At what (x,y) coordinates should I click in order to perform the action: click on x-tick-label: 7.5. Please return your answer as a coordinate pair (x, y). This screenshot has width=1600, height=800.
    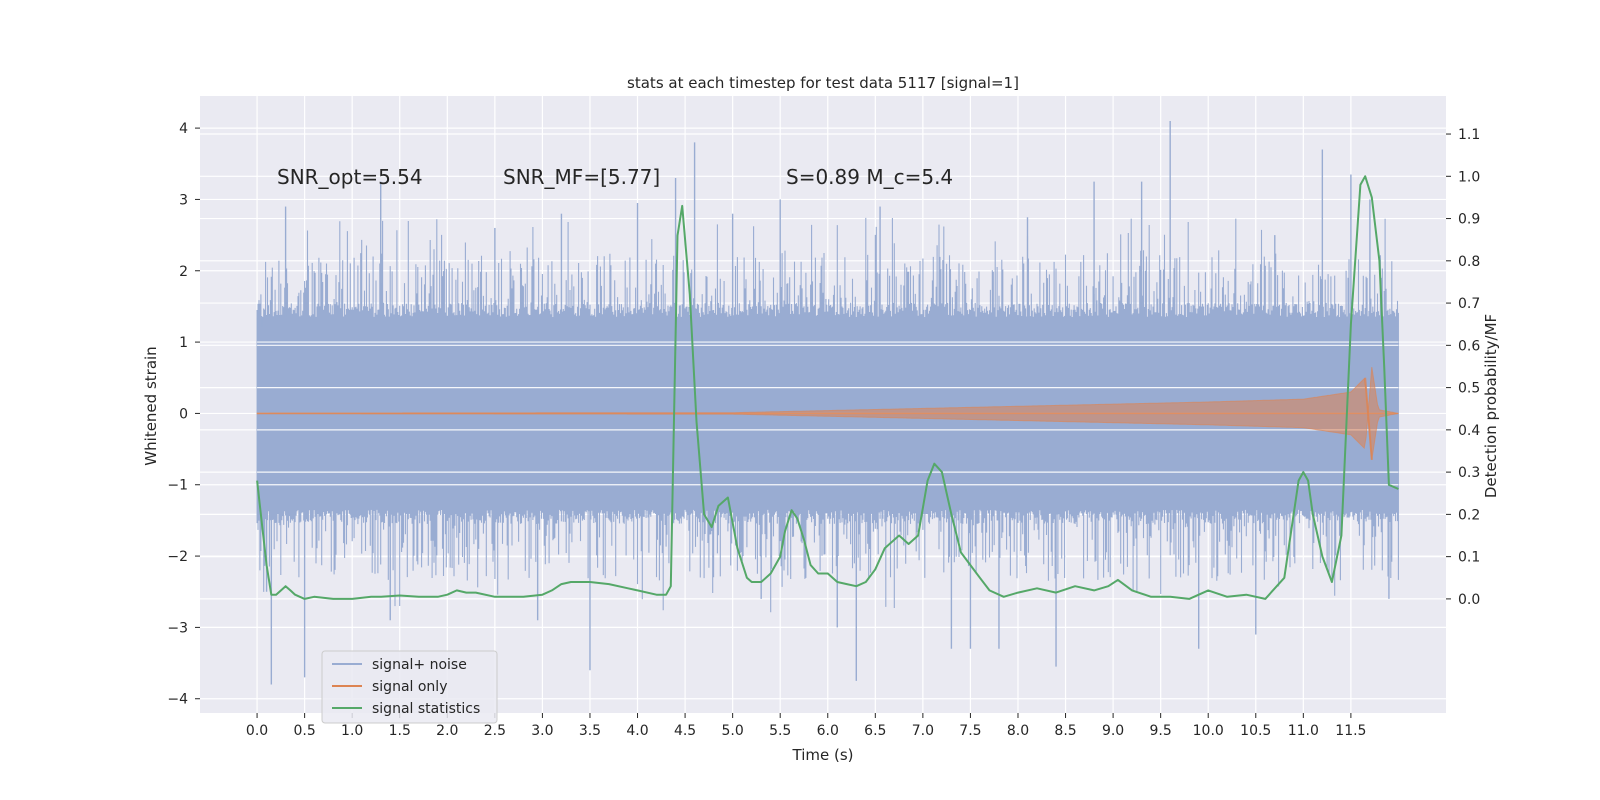
    Looking at the image, I should click on (970, 731).